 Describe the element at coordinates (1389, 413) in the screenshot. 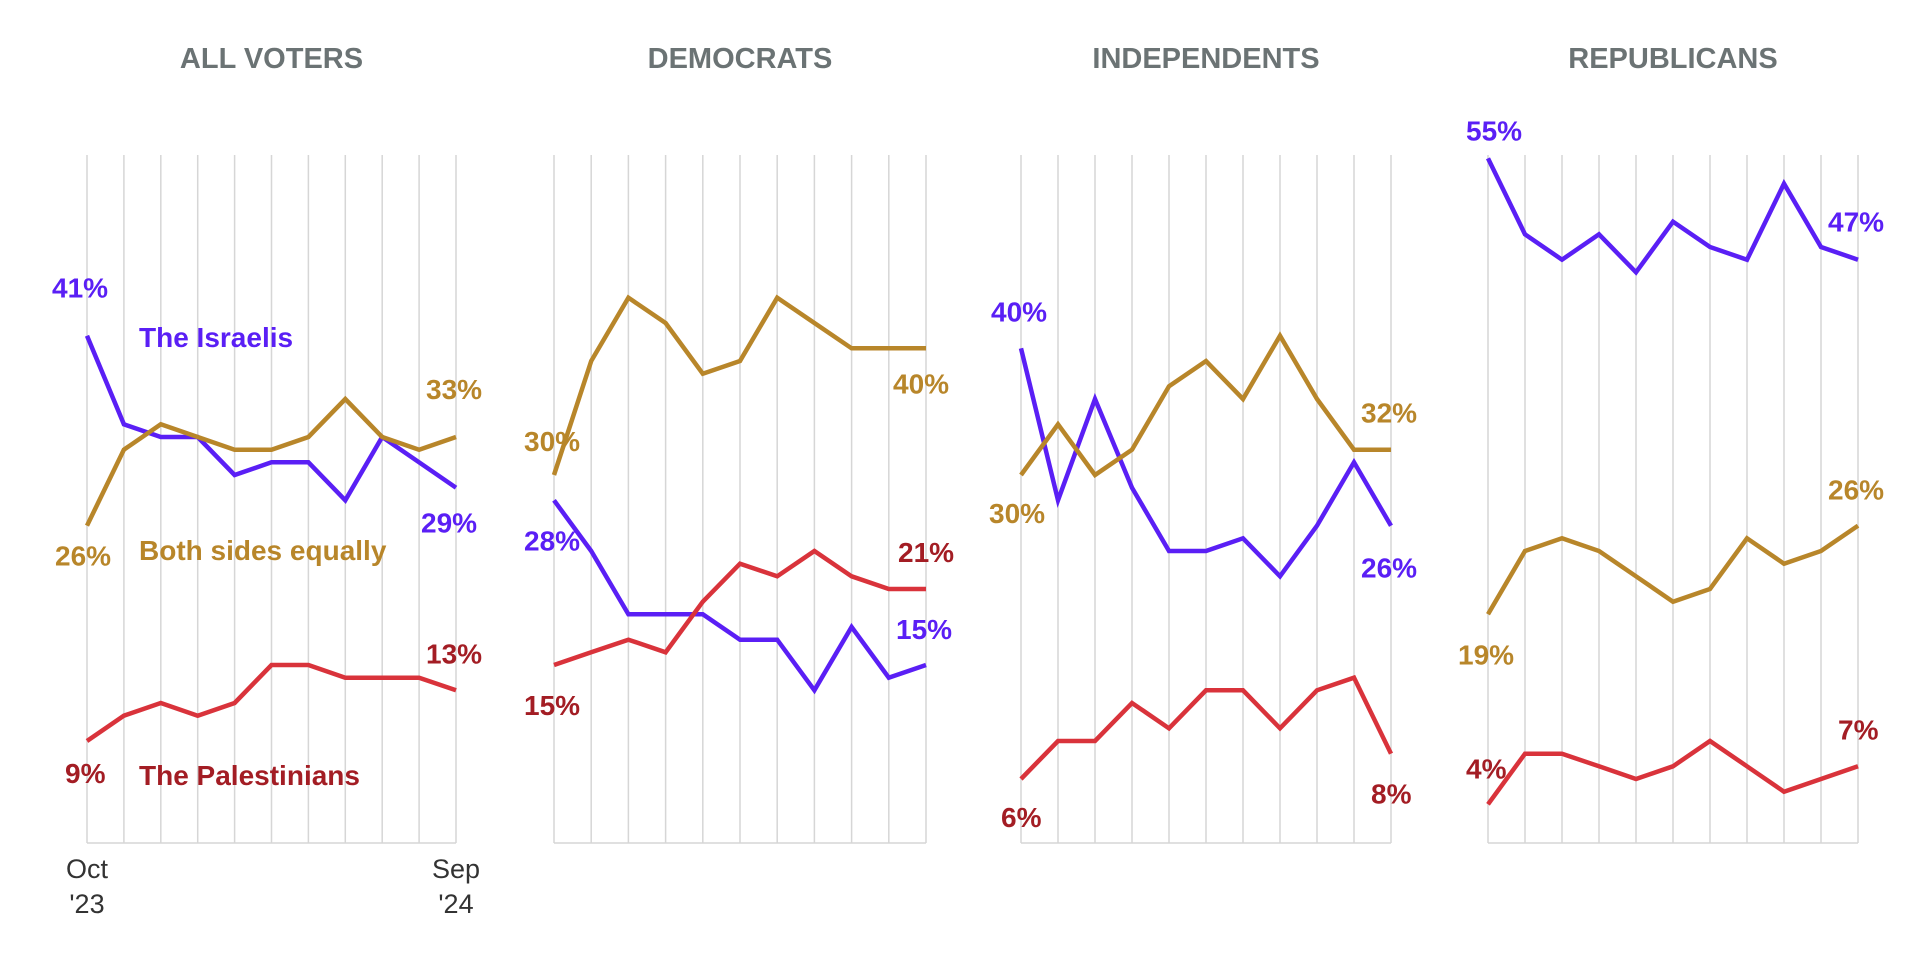

I see `end-value-label: 32%` at that location.